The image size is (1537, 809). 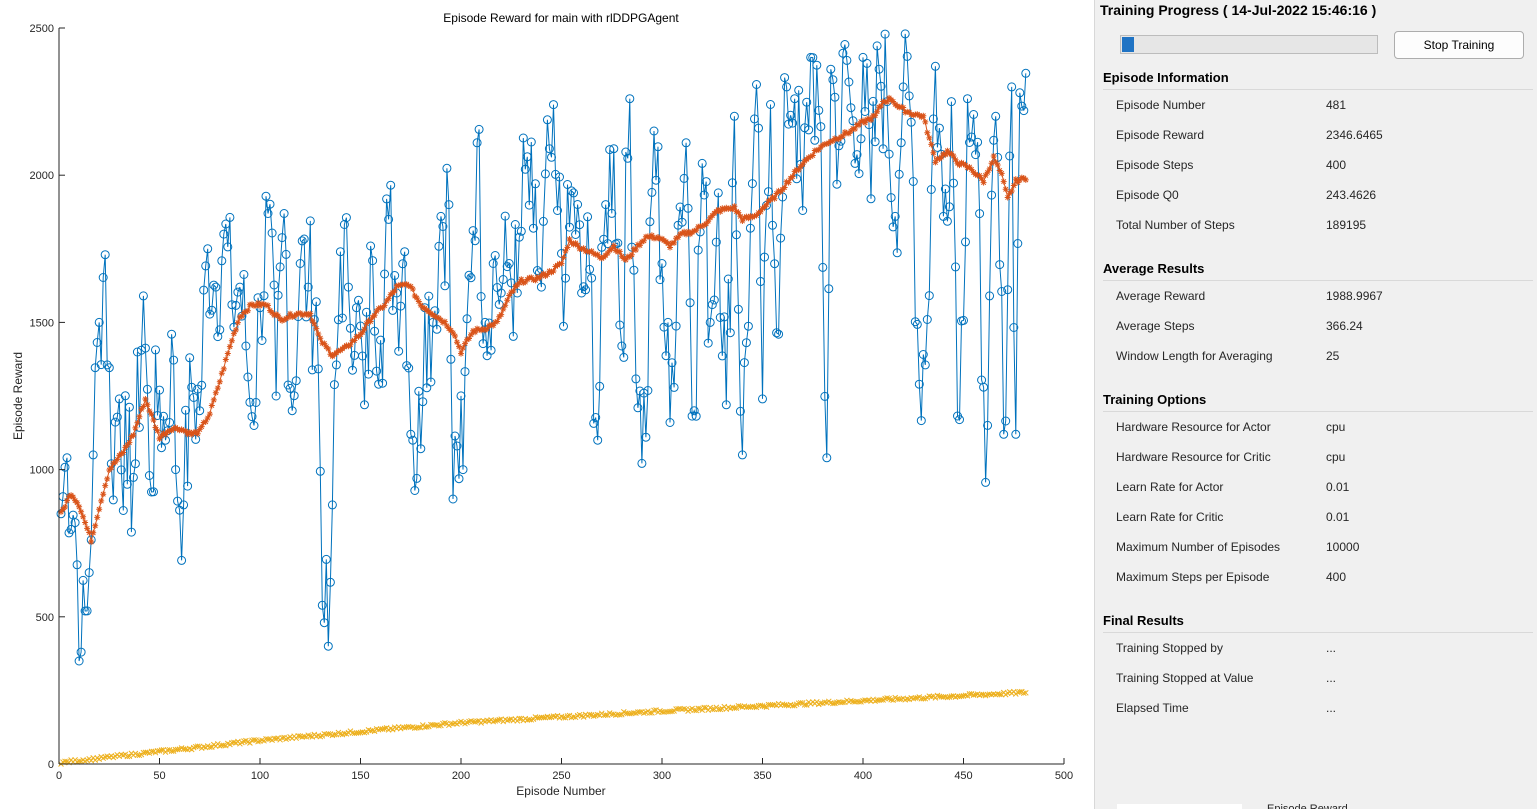 What do you see at coordinates (963, 776) in the screenshot?
I see `x-tick-label: 450` at bounding box center [963, 776].